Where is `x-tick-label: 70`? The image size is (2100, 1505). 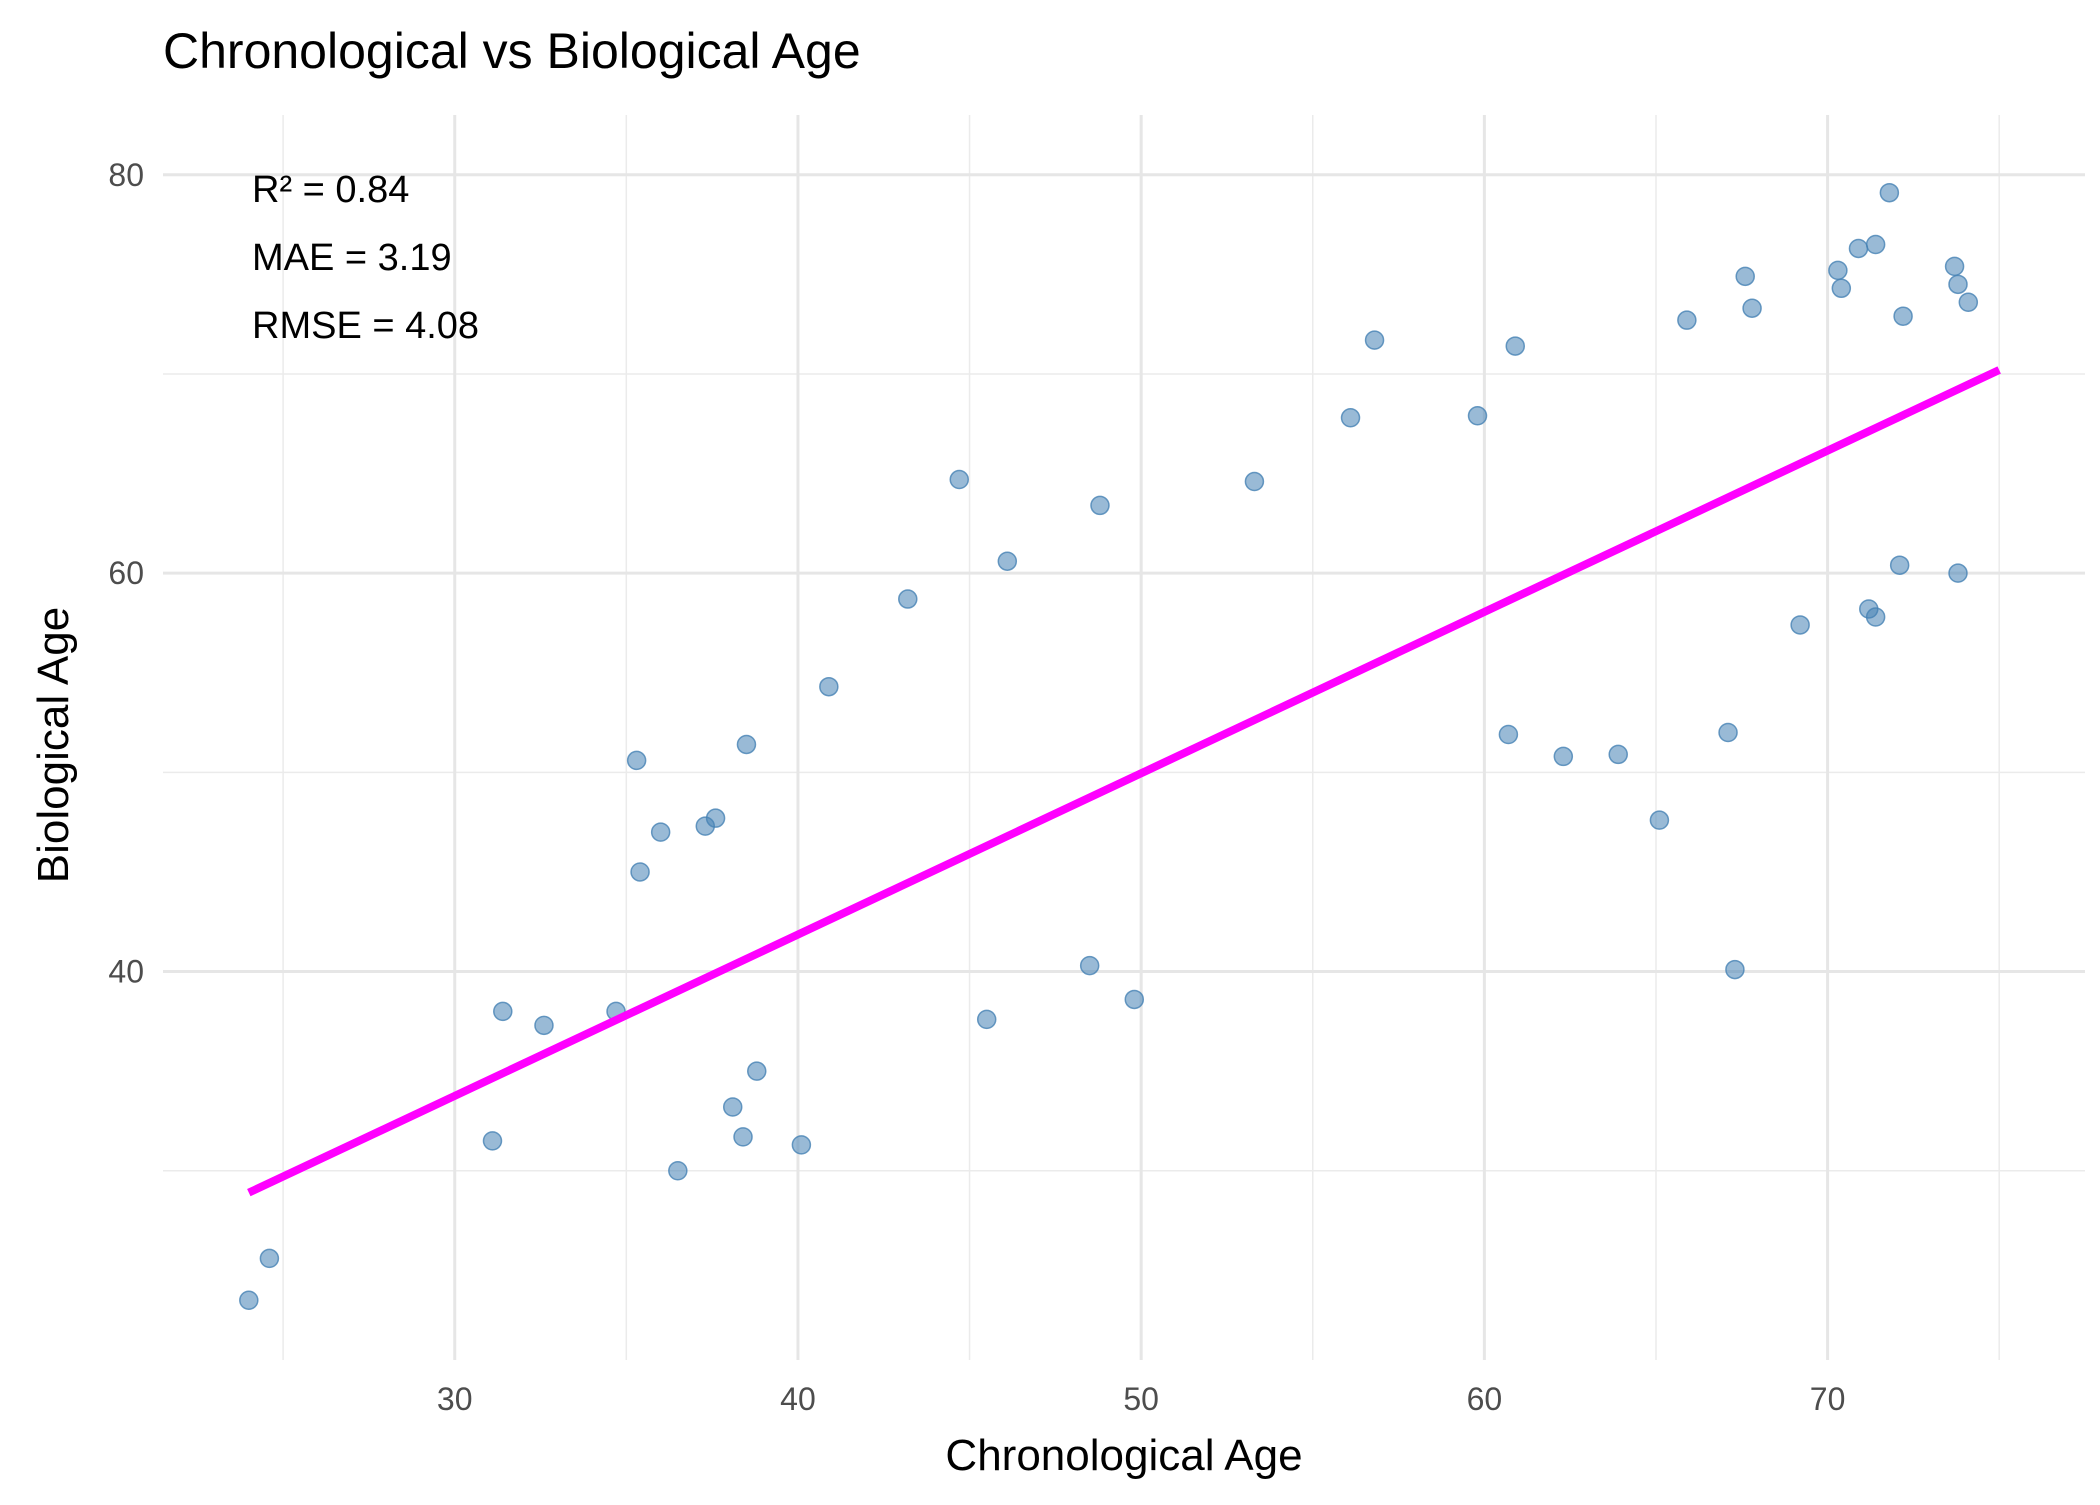
x-tick-label: 70 is located at coordinates (1828, 1399).